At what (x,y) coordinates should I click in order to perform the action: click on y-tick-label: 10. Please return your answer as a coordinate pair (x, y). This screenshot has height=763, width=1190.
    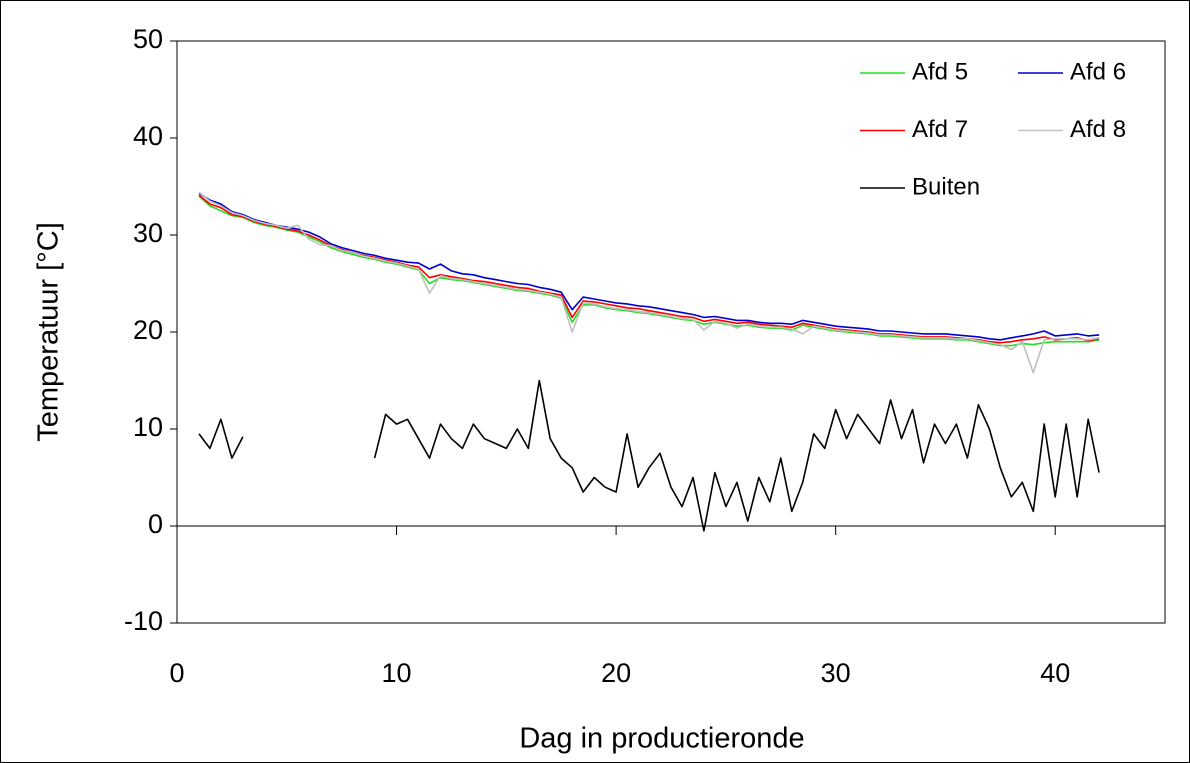
    Looking at the image, I should click on (148, 427).